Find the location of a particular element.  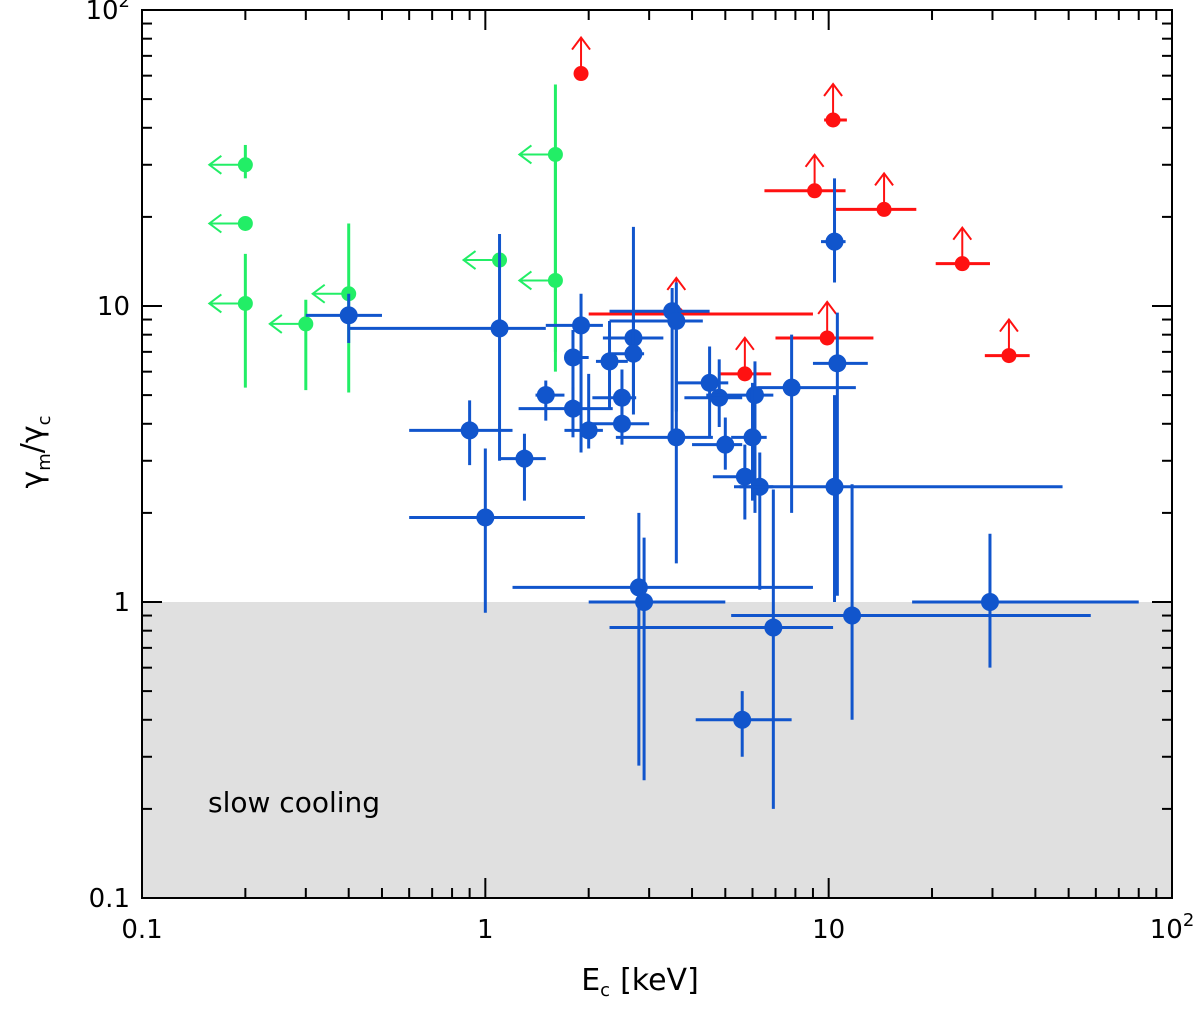

x-tick-label: 0.1 is located at coordinates (141, 930).